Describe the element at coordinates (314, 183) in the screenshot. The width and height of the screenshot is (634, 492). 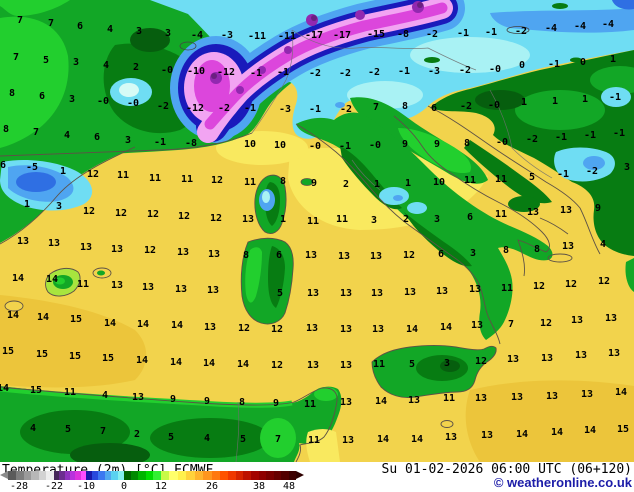
I see `temp-value-label: 9` at that location.